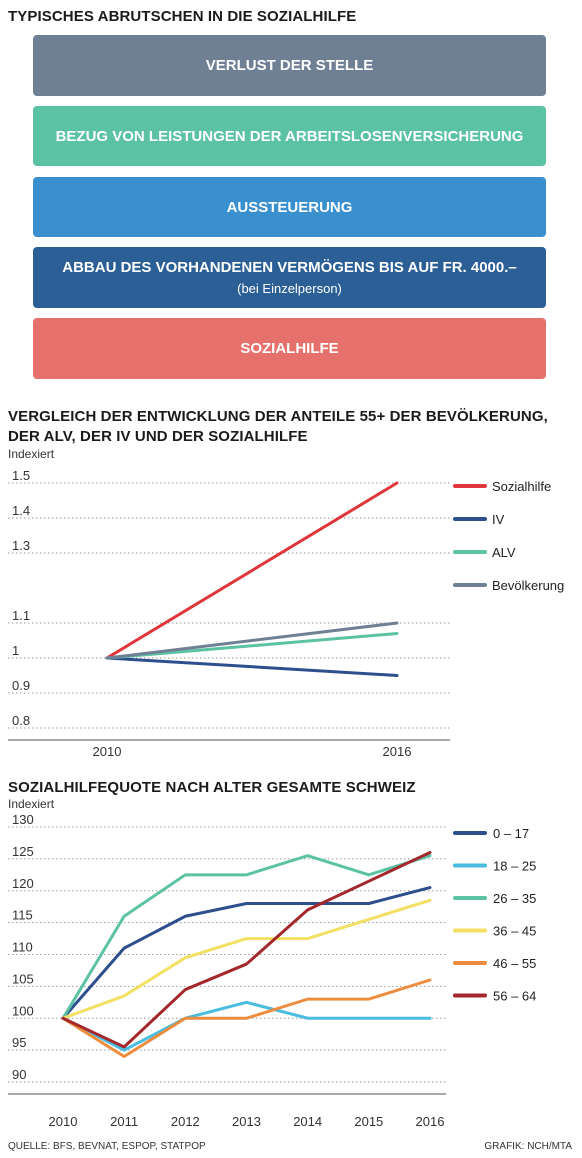 The image size is (582, 1158). Describe the element at coordinates (23, 883) in the screenshot. I see `y-tick-label: 120` at that location.